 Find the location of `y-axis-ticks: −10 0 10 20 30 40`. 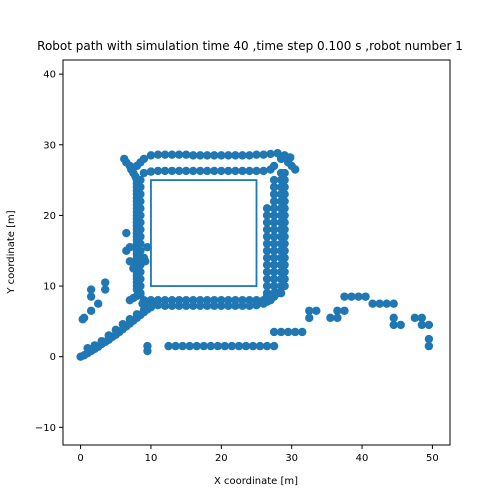

y-axis-ticks: −10 0 10 20 30 40 is located at coordinates (49, 252).